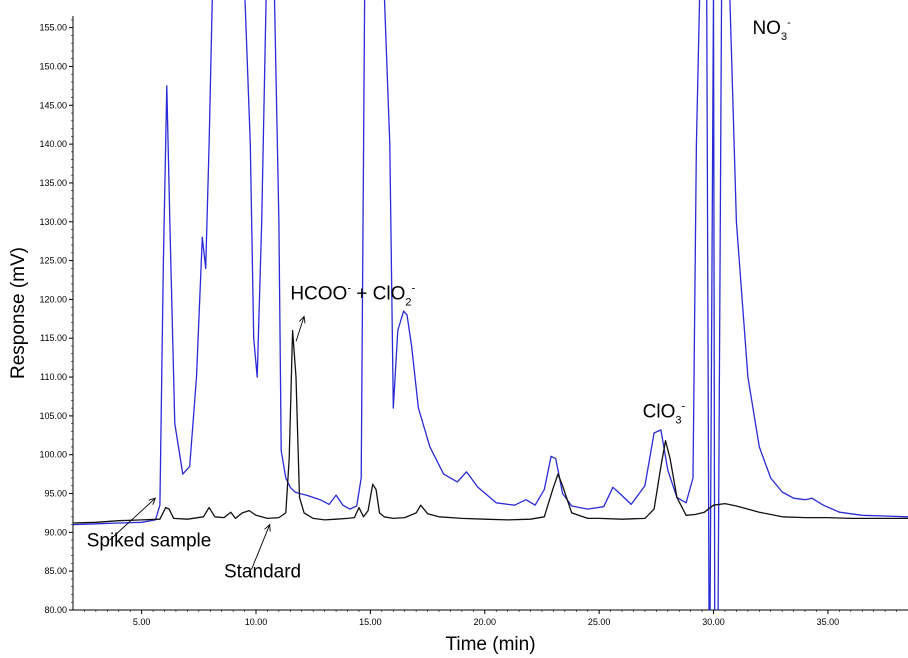 The width and height of the screenshot is (908, 658). What do you see at coordinates (490, 644) in the screenshot?
I see `x-axis-title: Time (min)` at bounding box center [490, 644].